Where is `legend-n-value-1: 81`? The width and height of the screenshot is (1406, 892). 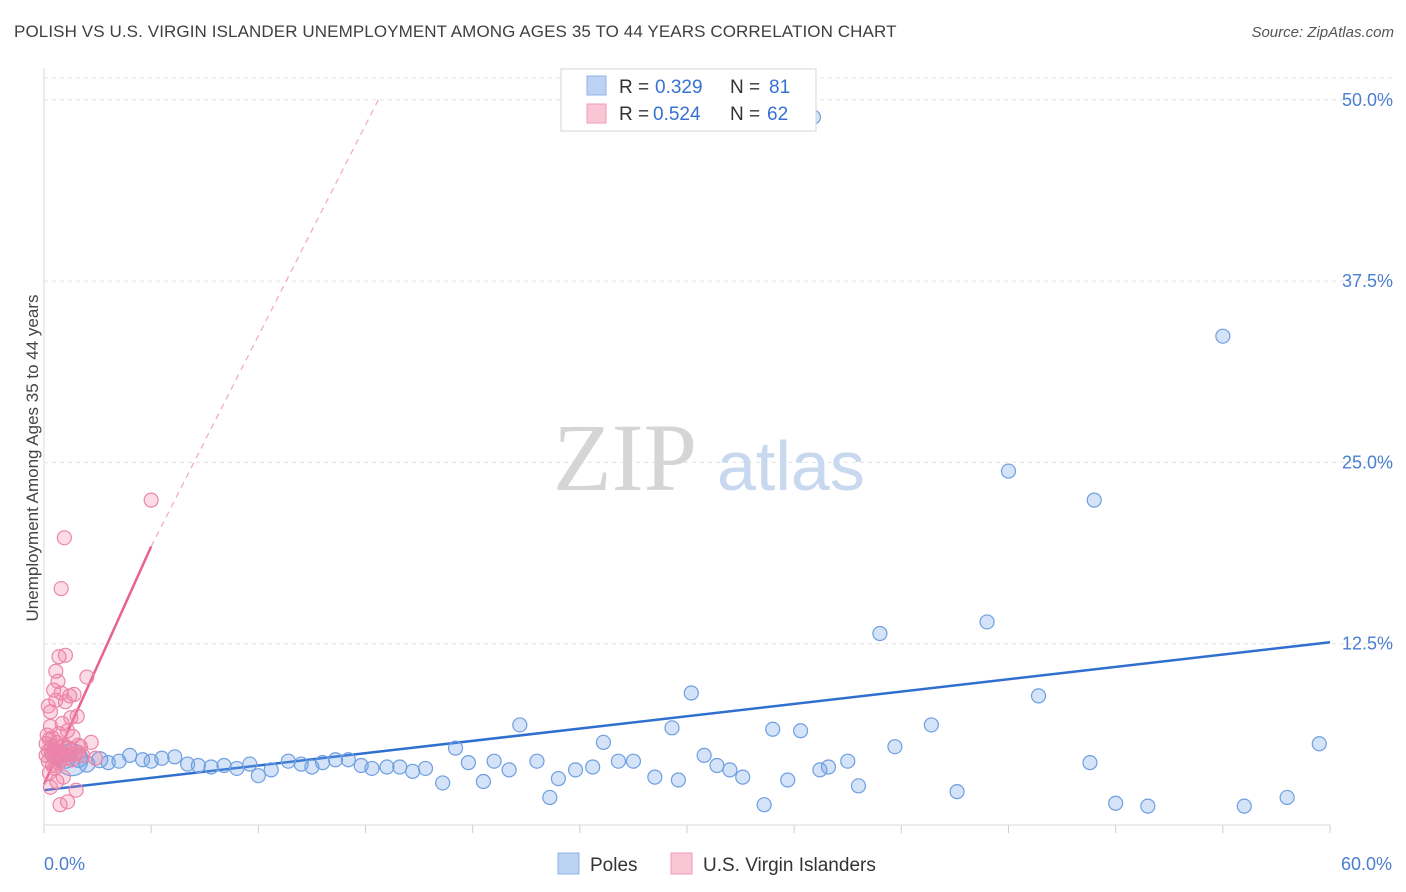 legend-n-value-1: 81 is located at coordinates (779, 87).